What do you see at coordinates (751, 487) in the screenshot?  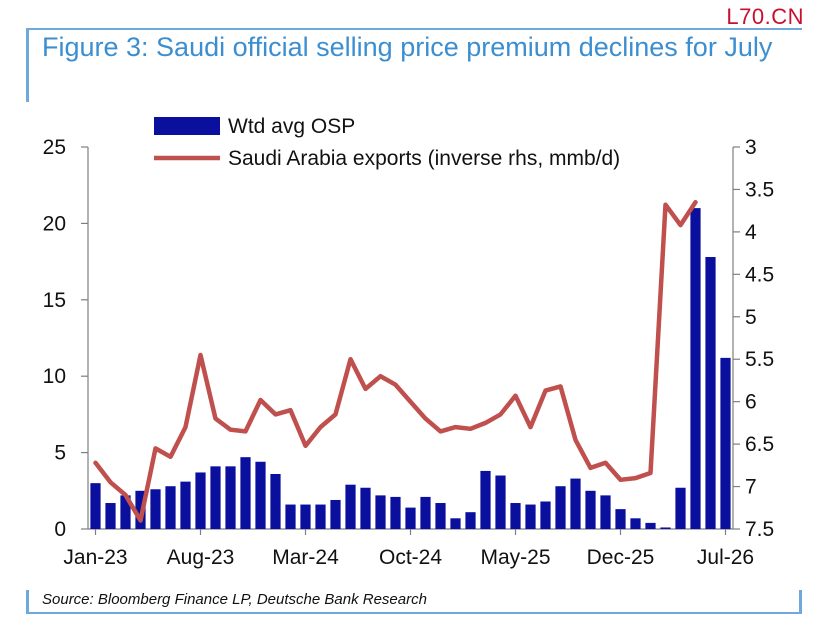 I see `y-right-tick-label: 7` at bounding box center [751, 487].